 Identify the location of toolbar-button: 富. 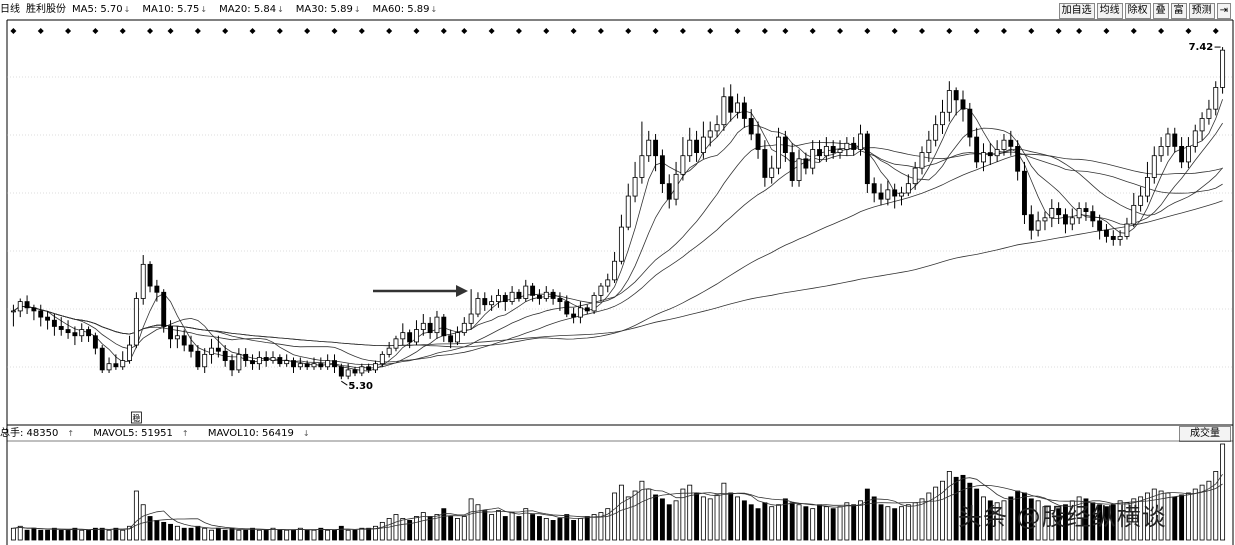
(1178, 11).